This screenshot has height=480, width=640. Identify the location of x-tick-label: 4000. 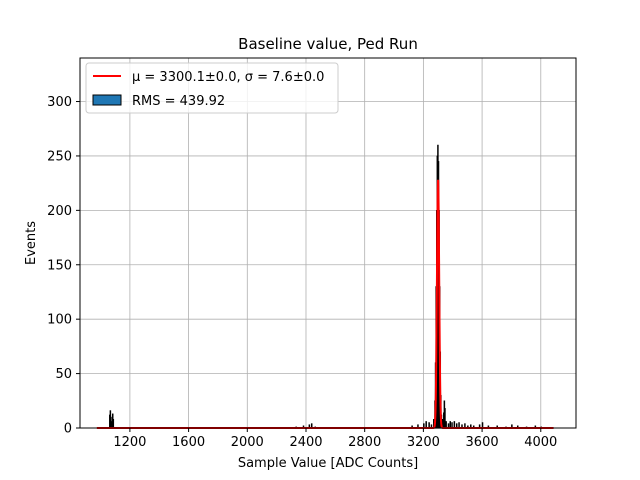
(540, 442).